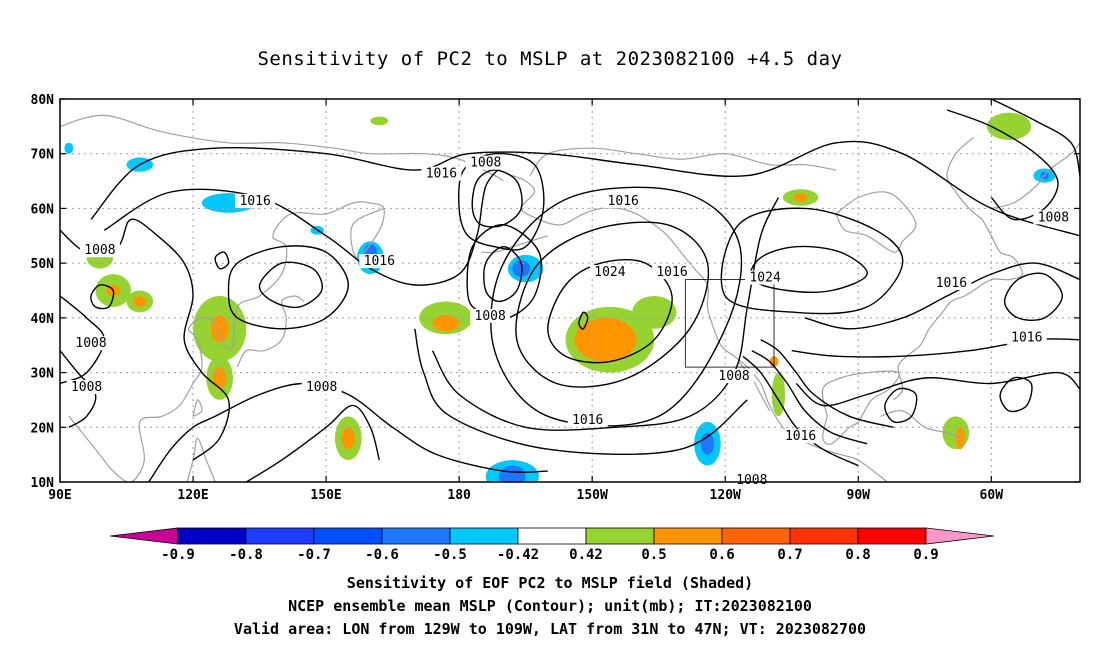  I want to click on lat-tick-label: 80N, so click(43, 100).